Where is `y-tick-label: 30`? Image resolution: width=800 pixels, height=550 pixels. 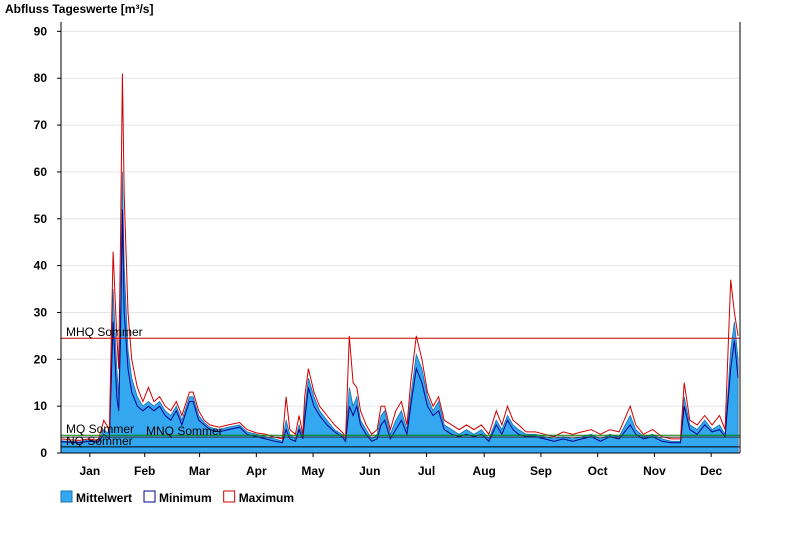 y-tick-label: 30 is located at coordinates (41, 312).